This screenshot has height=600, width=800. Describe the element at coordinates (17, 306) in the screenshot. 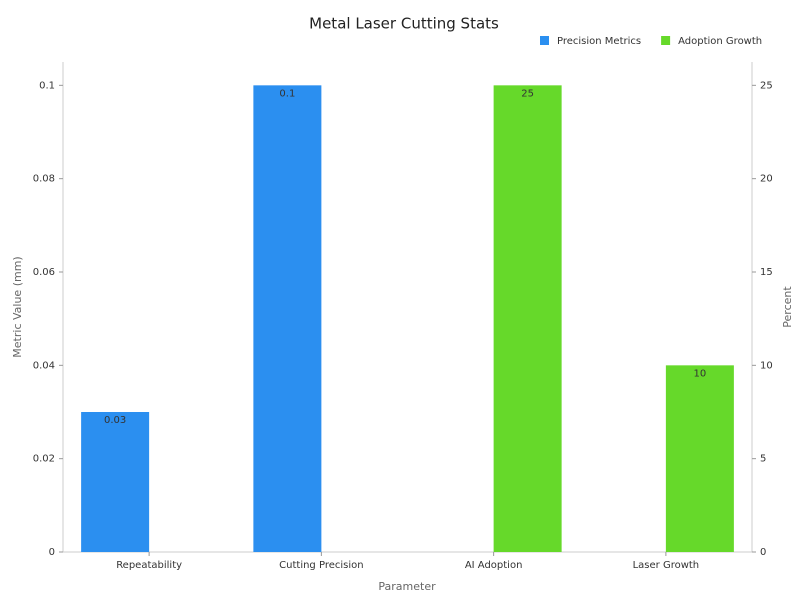

I see `y-axis-label: Metric Value (mm)` at that location.